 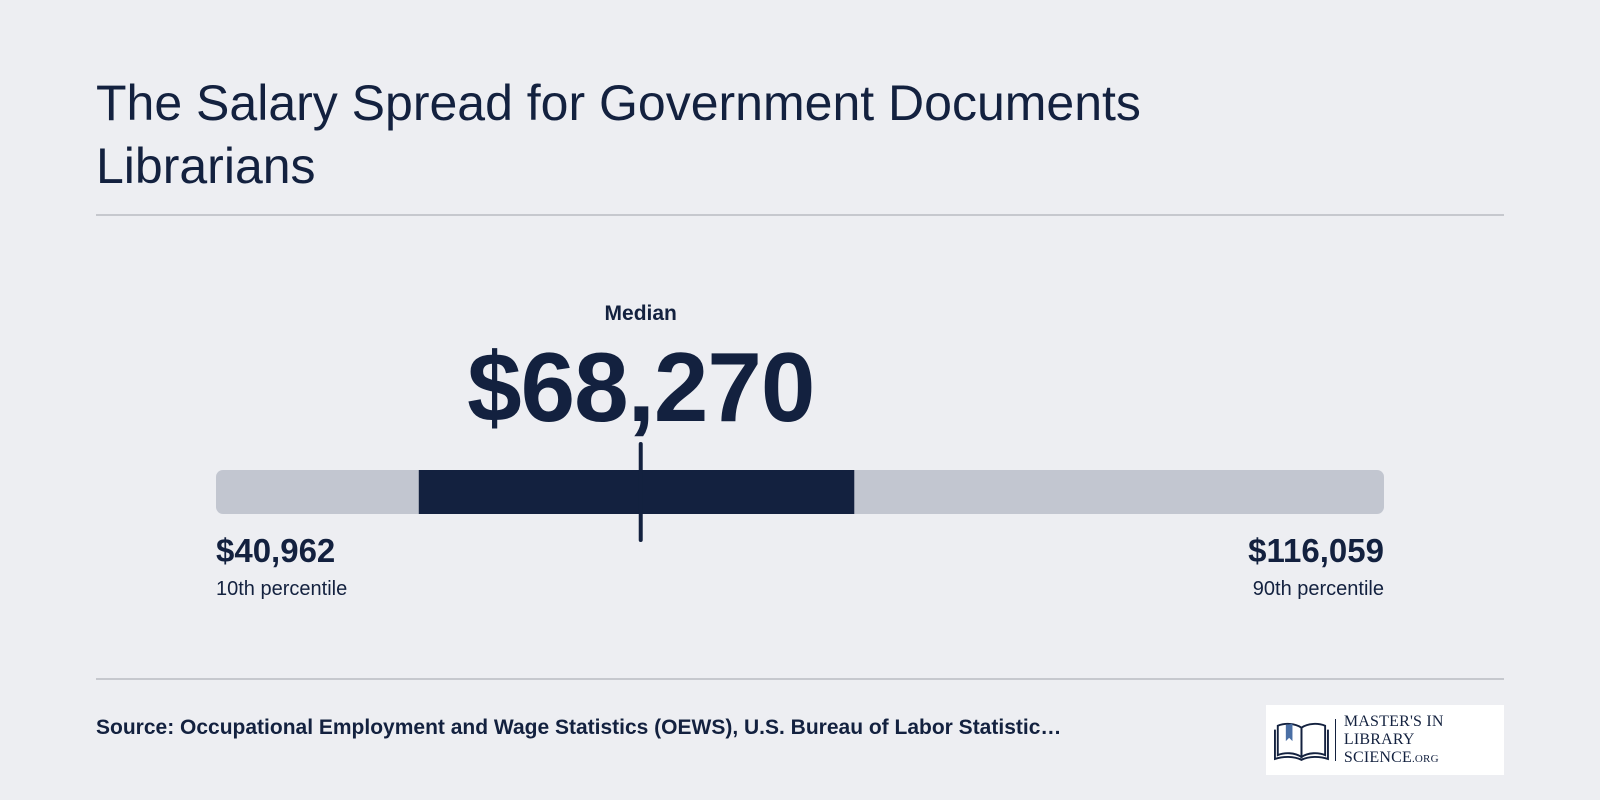 I want to click on high-caption: 90th percentile, so click(x=1318, y=589).